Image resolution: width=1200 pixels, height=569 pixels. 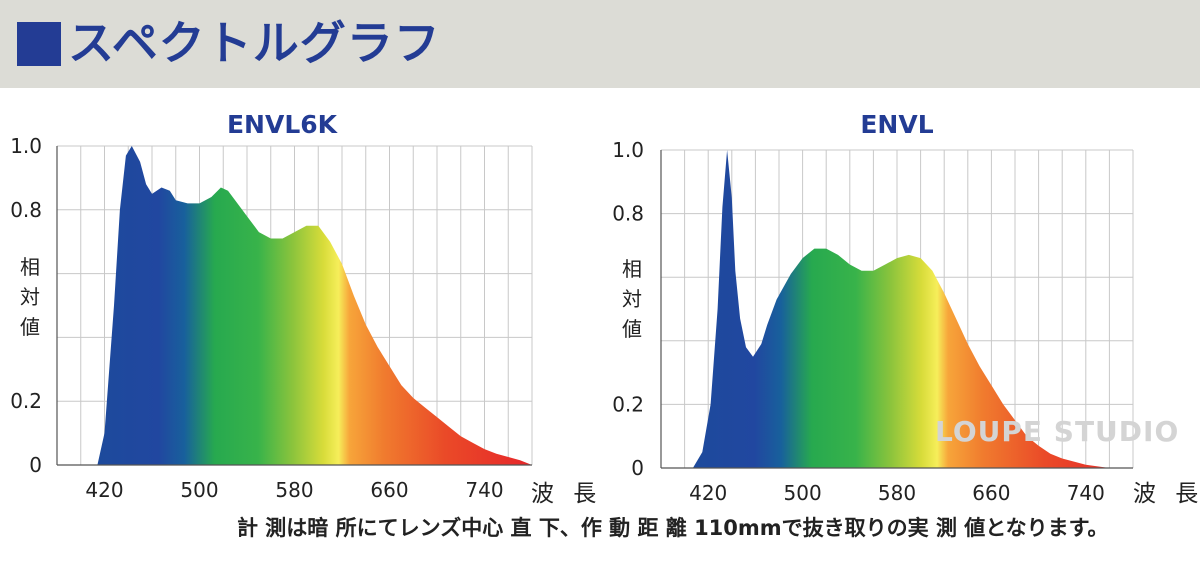 What do you see at coordinates (896, 124) in the screenshot?
I see `chart-title: ENVL` at bounding box center [896, 124].